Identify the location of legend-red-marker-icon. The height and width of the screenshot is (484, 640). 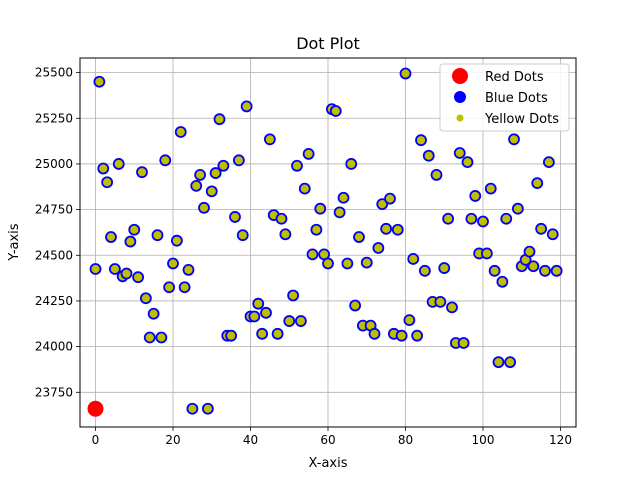
(460, 76).